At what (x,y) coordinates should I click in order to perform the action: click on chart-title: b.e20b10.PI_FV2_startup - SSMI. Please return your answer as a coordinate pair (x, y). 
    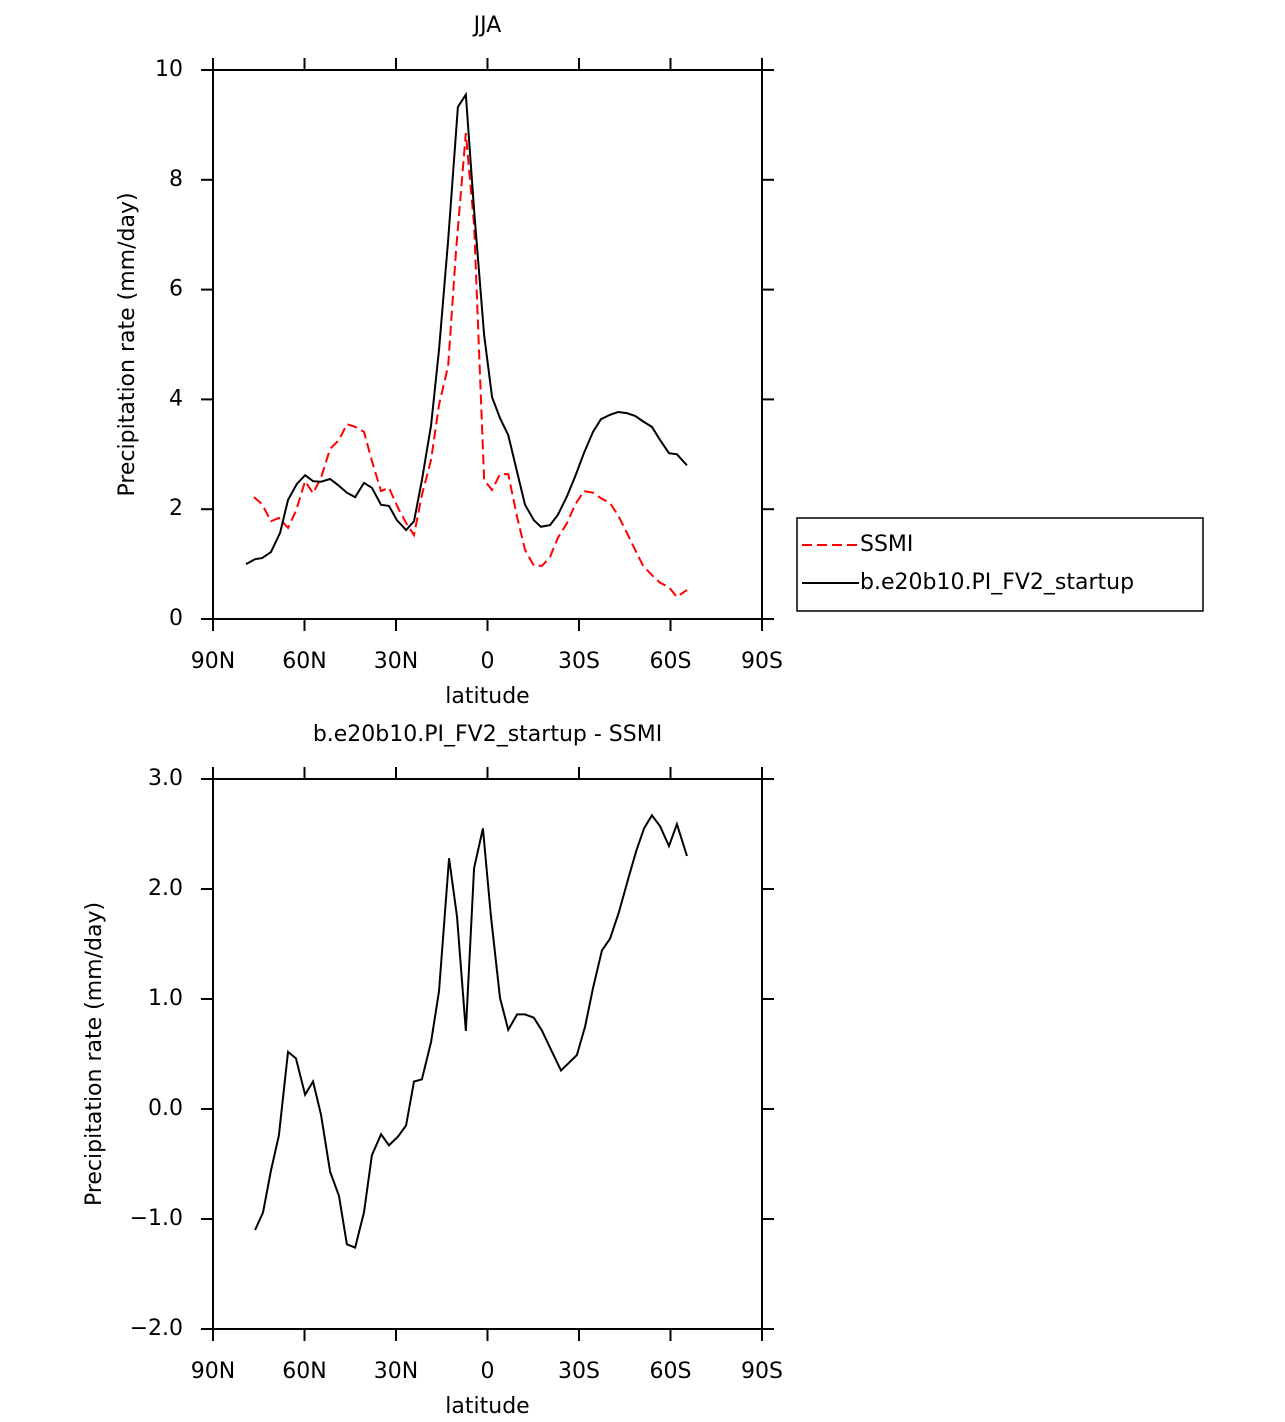
    Looking at the image, I should click on (487, 734).